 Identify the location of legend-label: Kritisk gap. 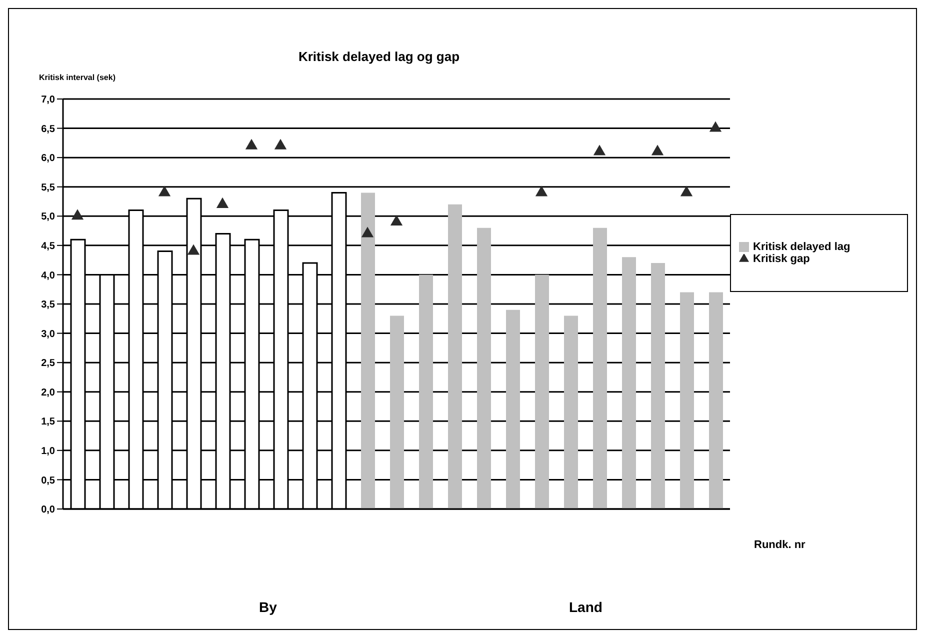
(781, 259).